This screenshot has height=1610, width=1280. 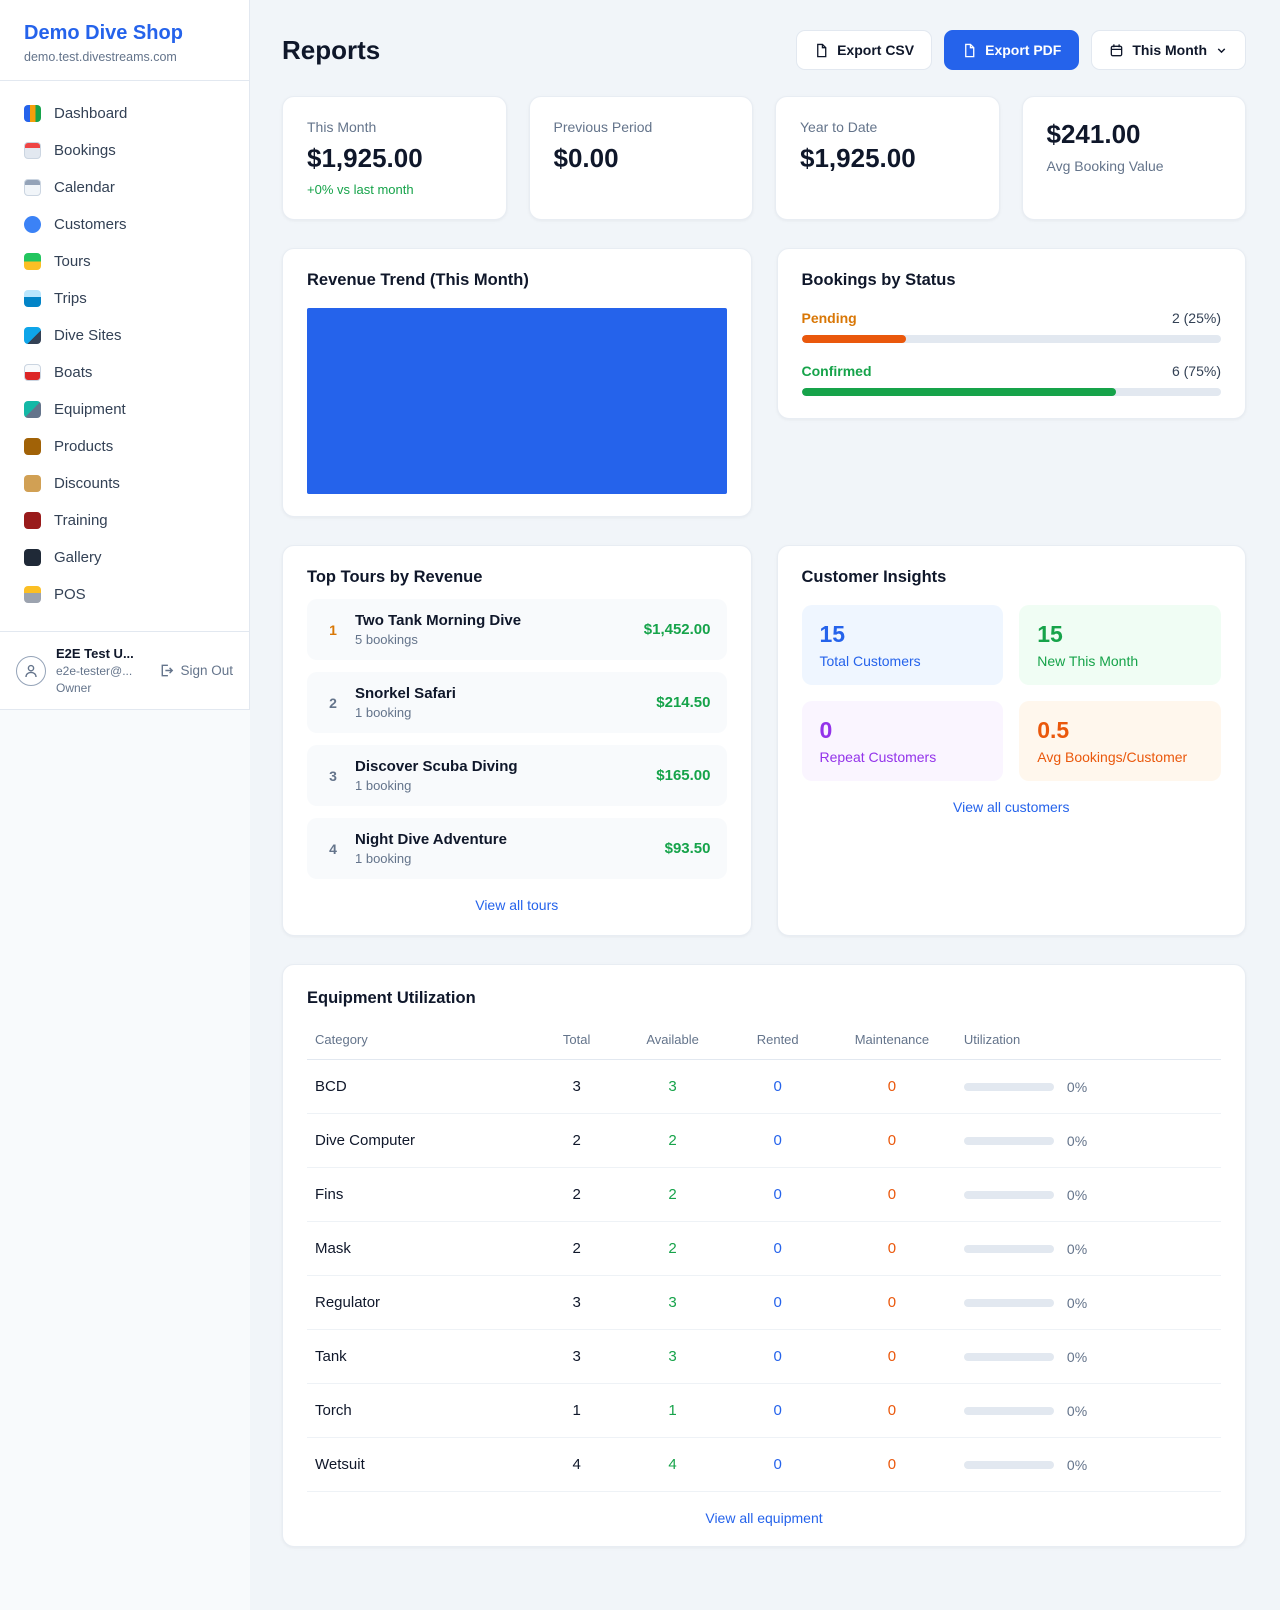 I want to click on column-header-rented: Rented, so click(x=777, y=1041).